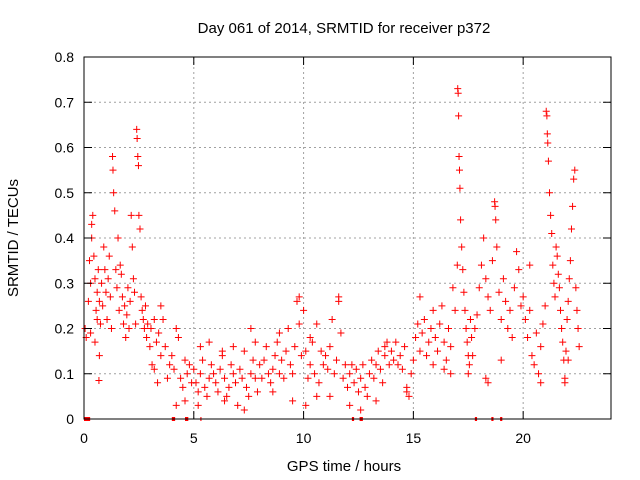 The height and width of the screenshot is (480, 640). I want to click on y-tick-label: 0.8, so click(65, 57).